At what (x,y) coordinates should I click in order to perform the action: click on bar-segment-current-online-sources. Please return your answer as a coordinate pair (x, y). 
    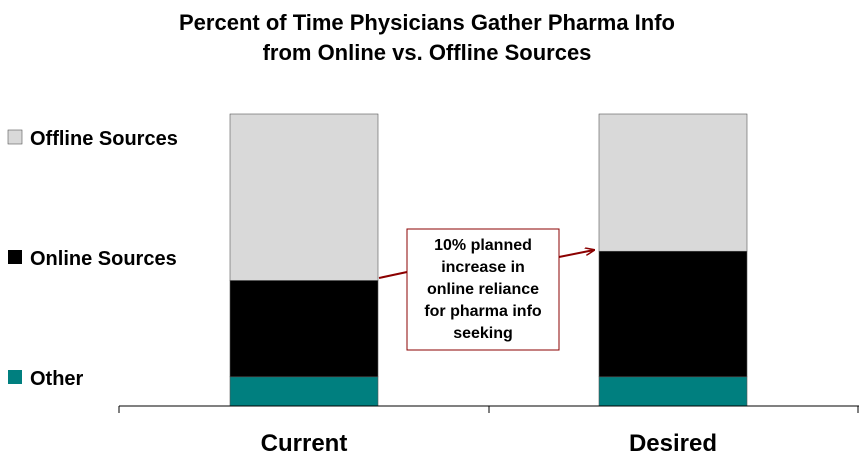
    Looking at the image, I should click on (304, 329).